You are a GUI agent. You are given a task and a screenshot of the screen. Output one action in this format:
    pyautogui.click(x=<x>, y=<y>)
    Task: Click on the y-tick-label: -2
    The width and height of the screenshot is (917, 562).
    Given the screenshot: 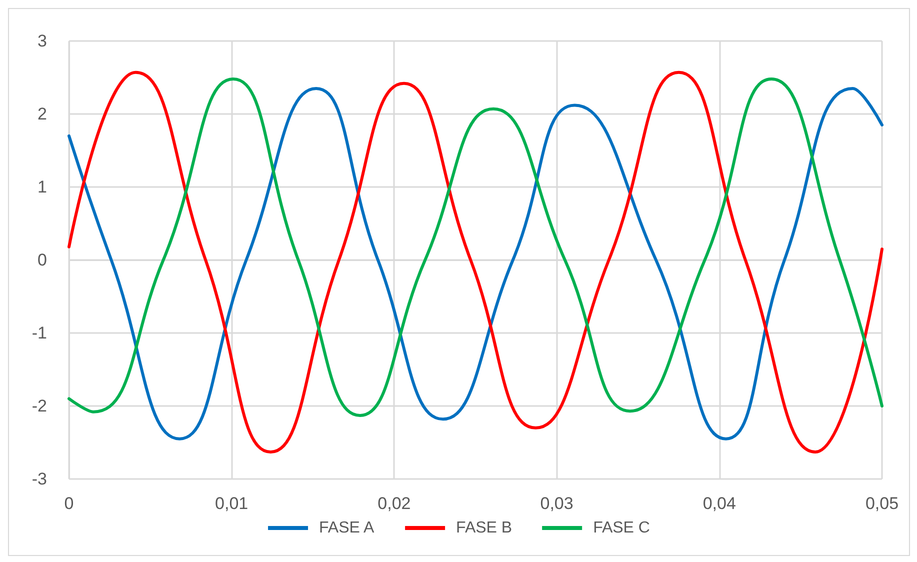 What is the action you would take?
    pyautogui.click(x=39, y=406)
    